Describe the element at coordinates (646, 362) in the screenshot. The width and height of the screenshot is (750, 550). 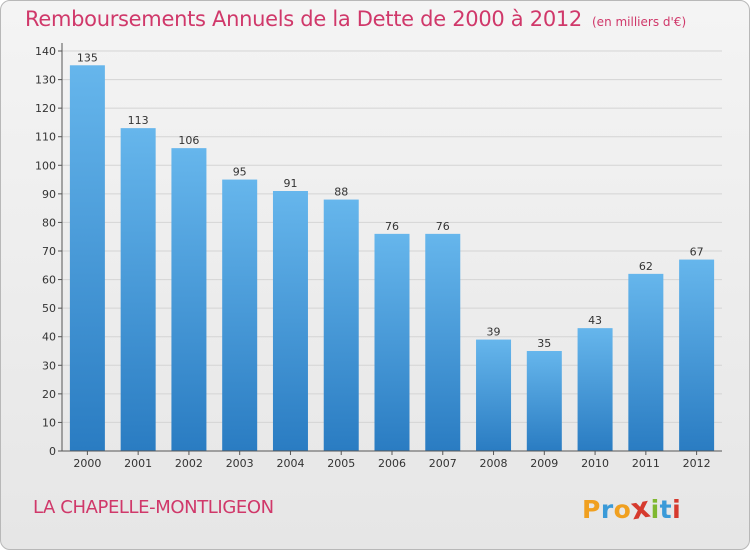
I see `bar-2011` at that location.